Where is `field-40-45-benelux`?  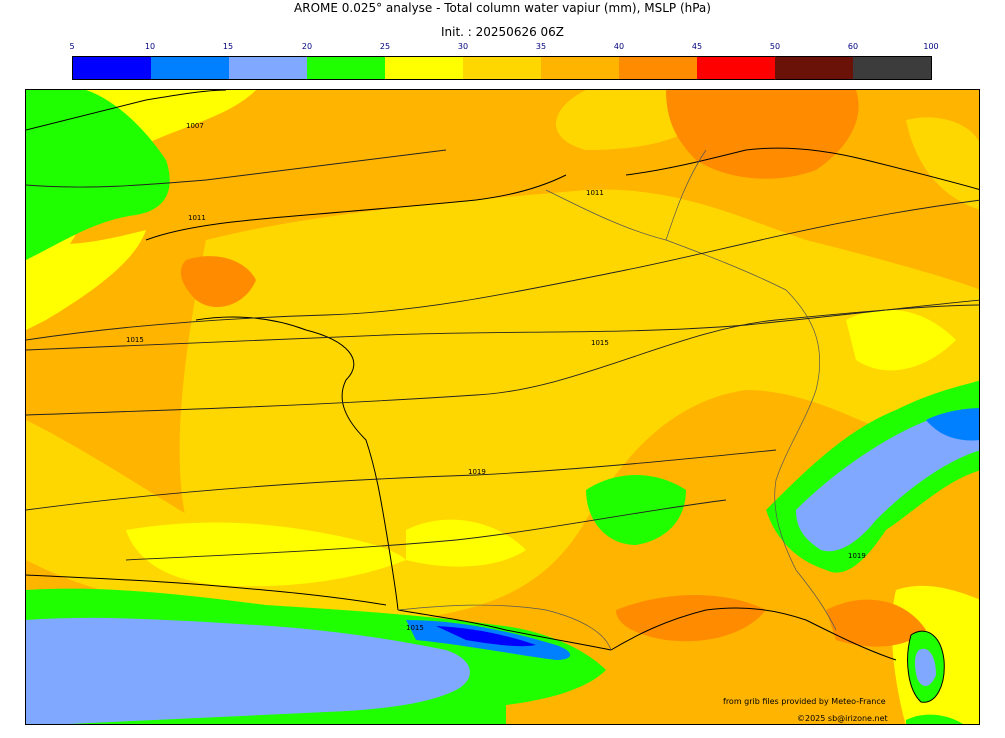
field-40-45-benelux is located at coordinates (762, 134).